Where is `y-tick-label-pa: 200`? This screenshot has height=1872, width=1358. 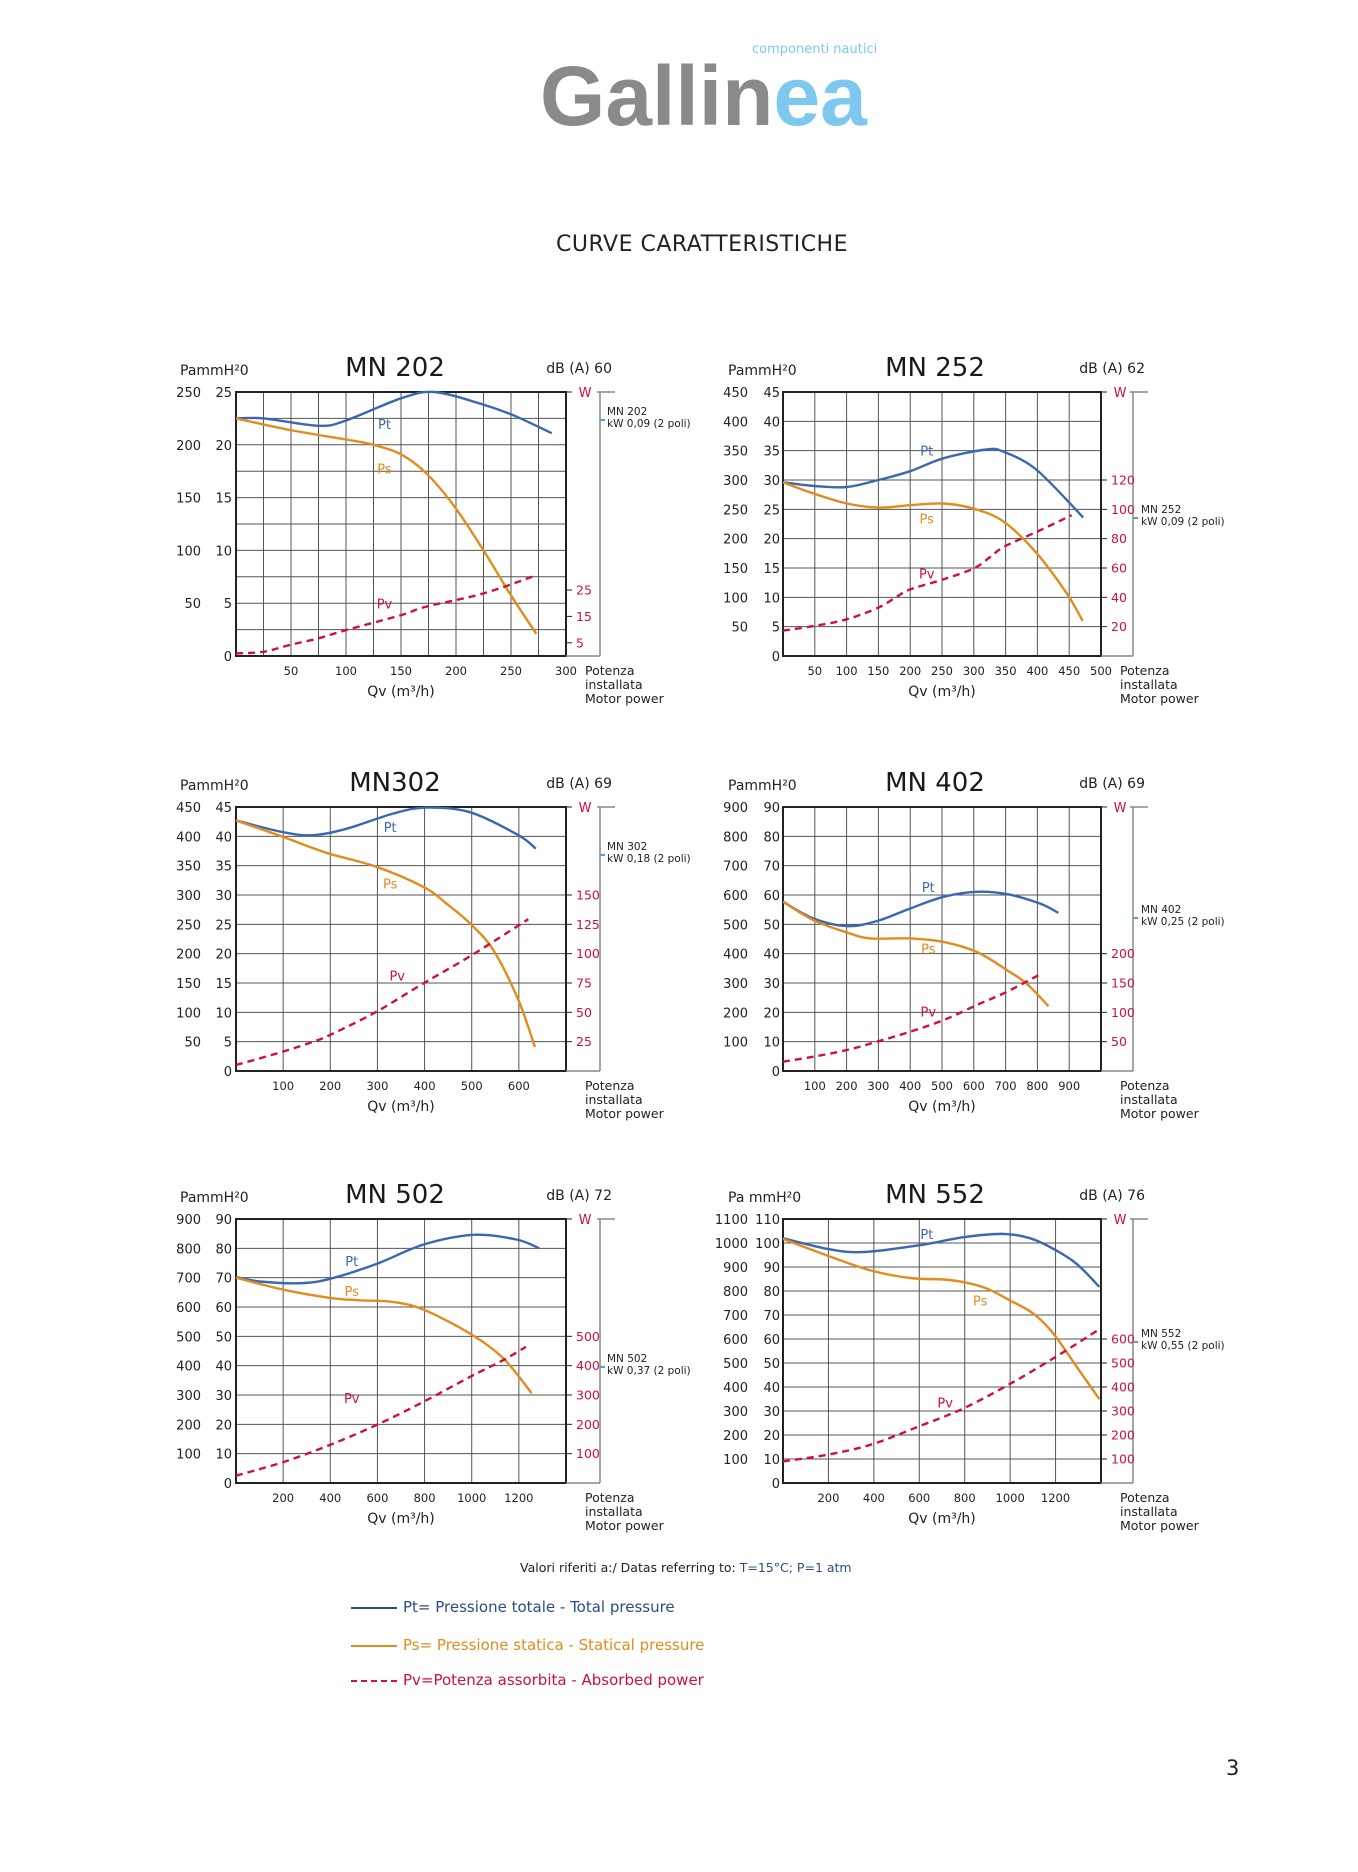
y-tick-label-pa: 200 is located at coordinates (735, 1013).